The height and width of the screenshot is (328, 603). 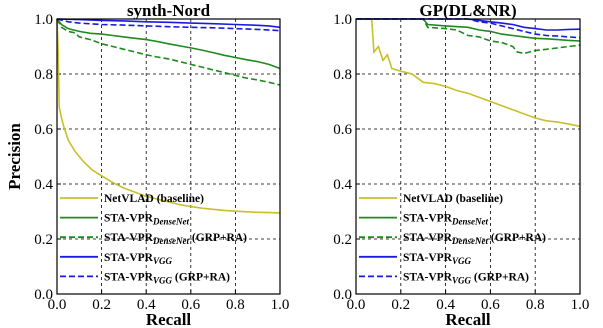 I want to click on chart-title: GP(DL&NR), so click(x=467, y=10).